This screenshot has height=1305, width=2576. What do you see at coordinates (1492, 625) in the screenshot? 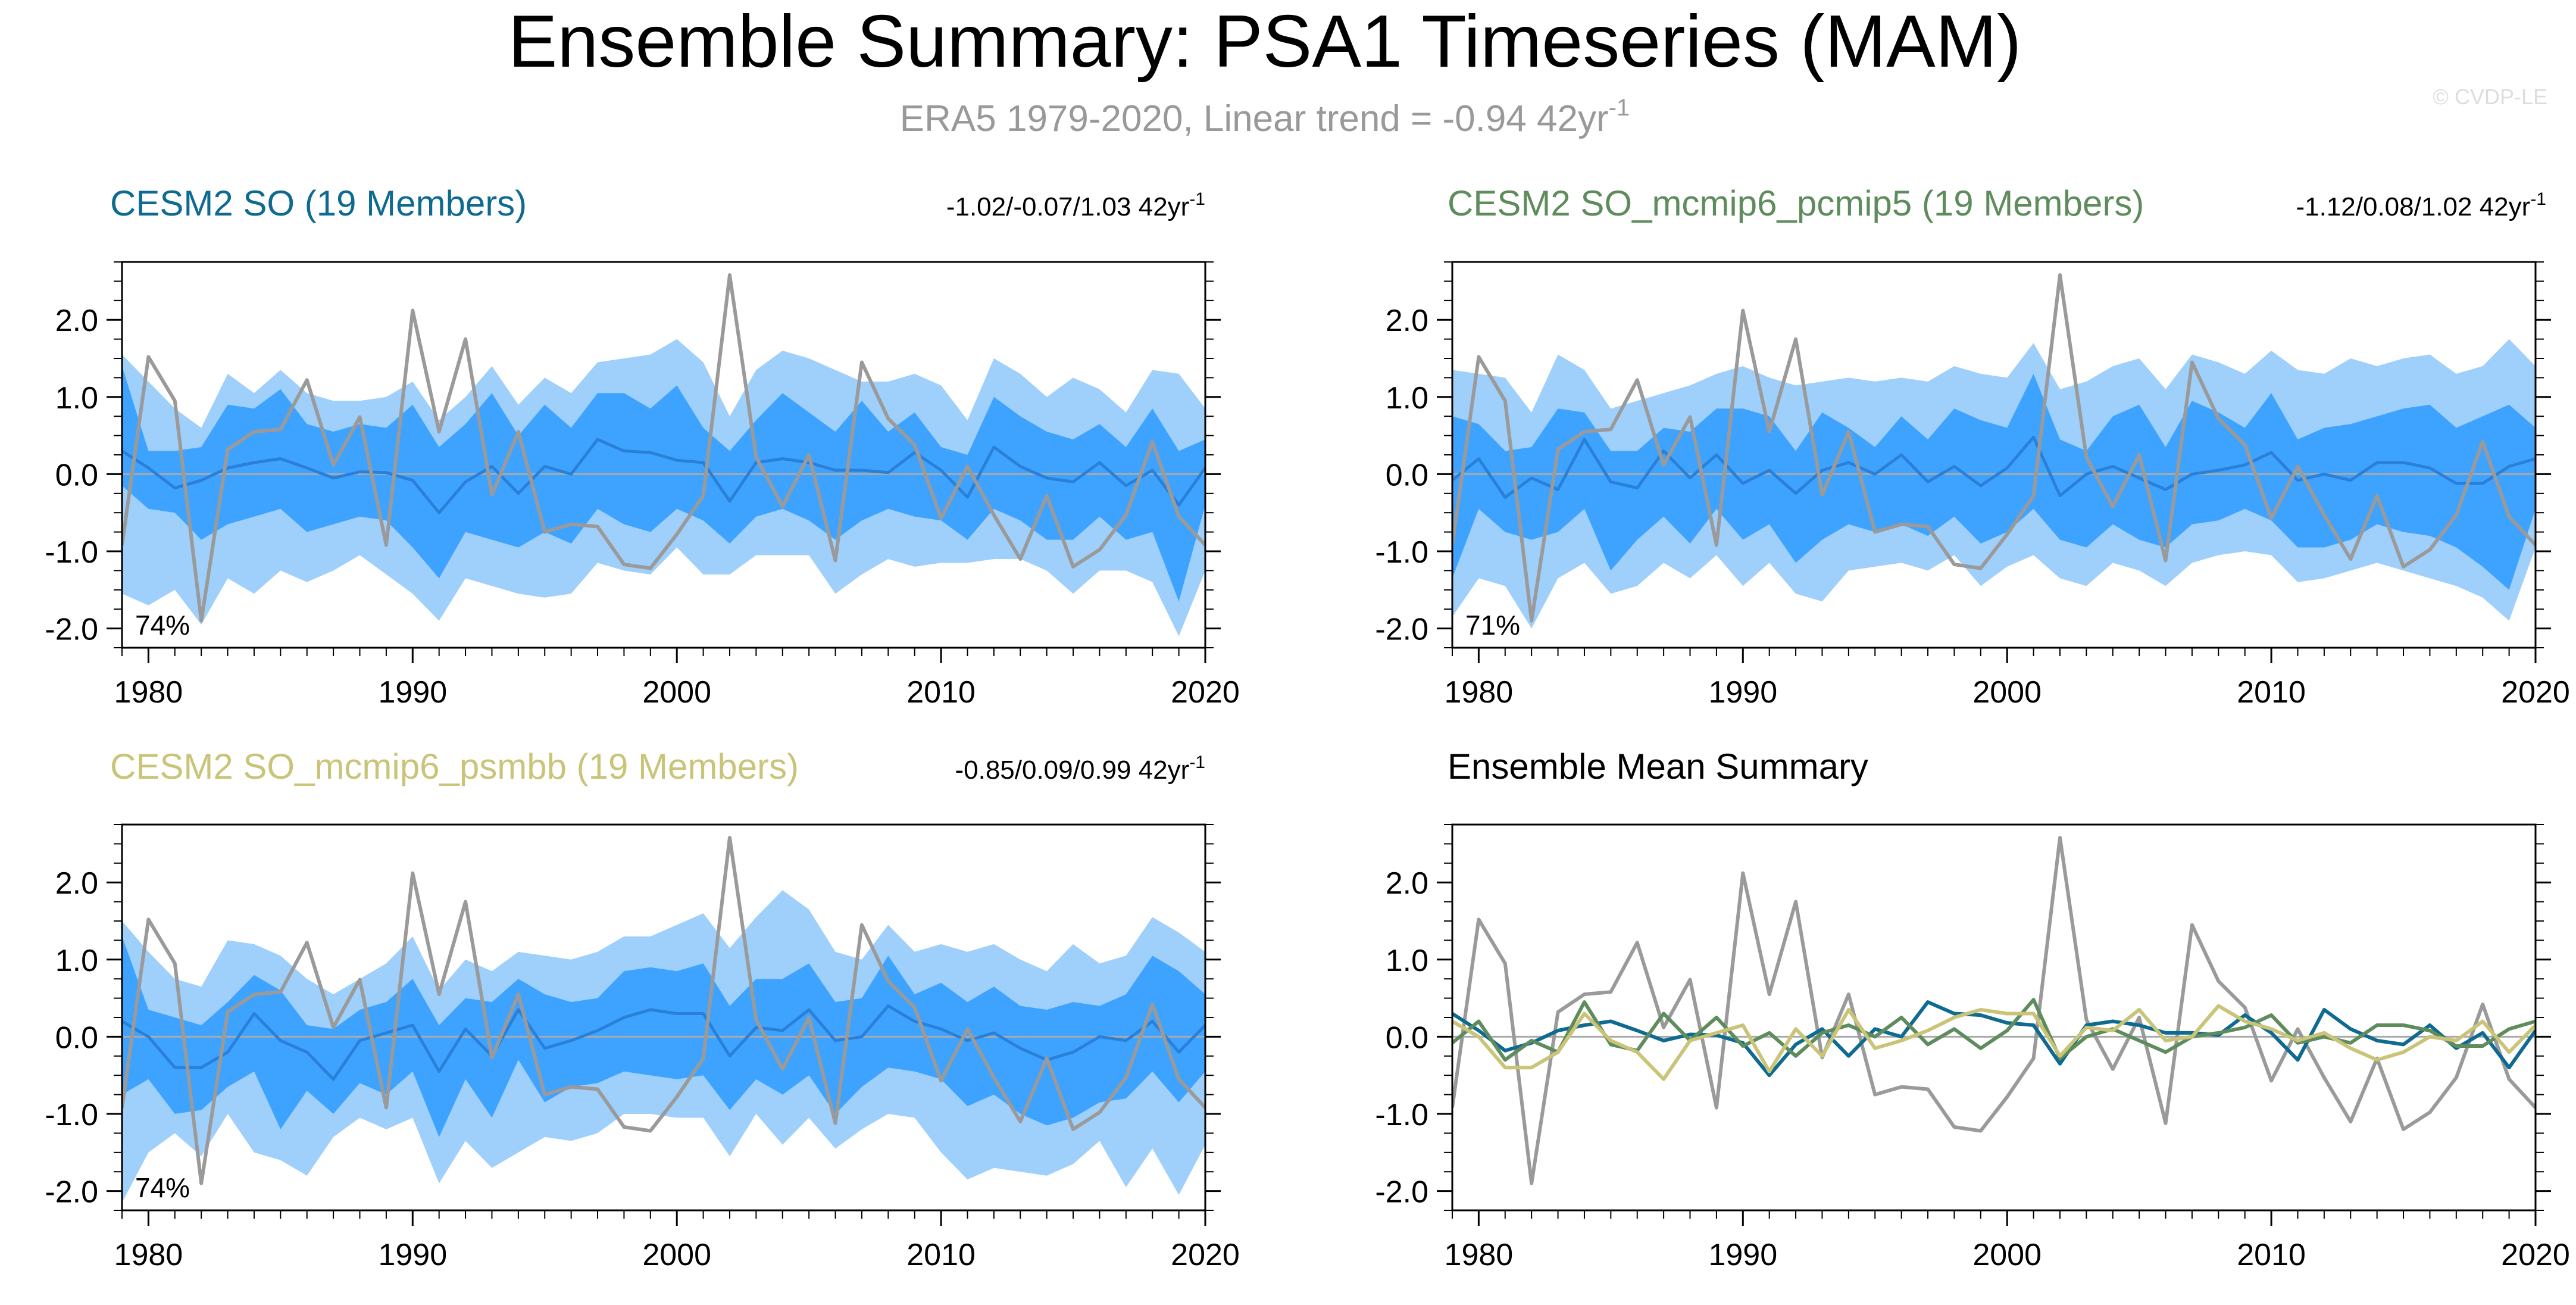
I see `percent-label: 71%` at bounding box center [1492, 625].